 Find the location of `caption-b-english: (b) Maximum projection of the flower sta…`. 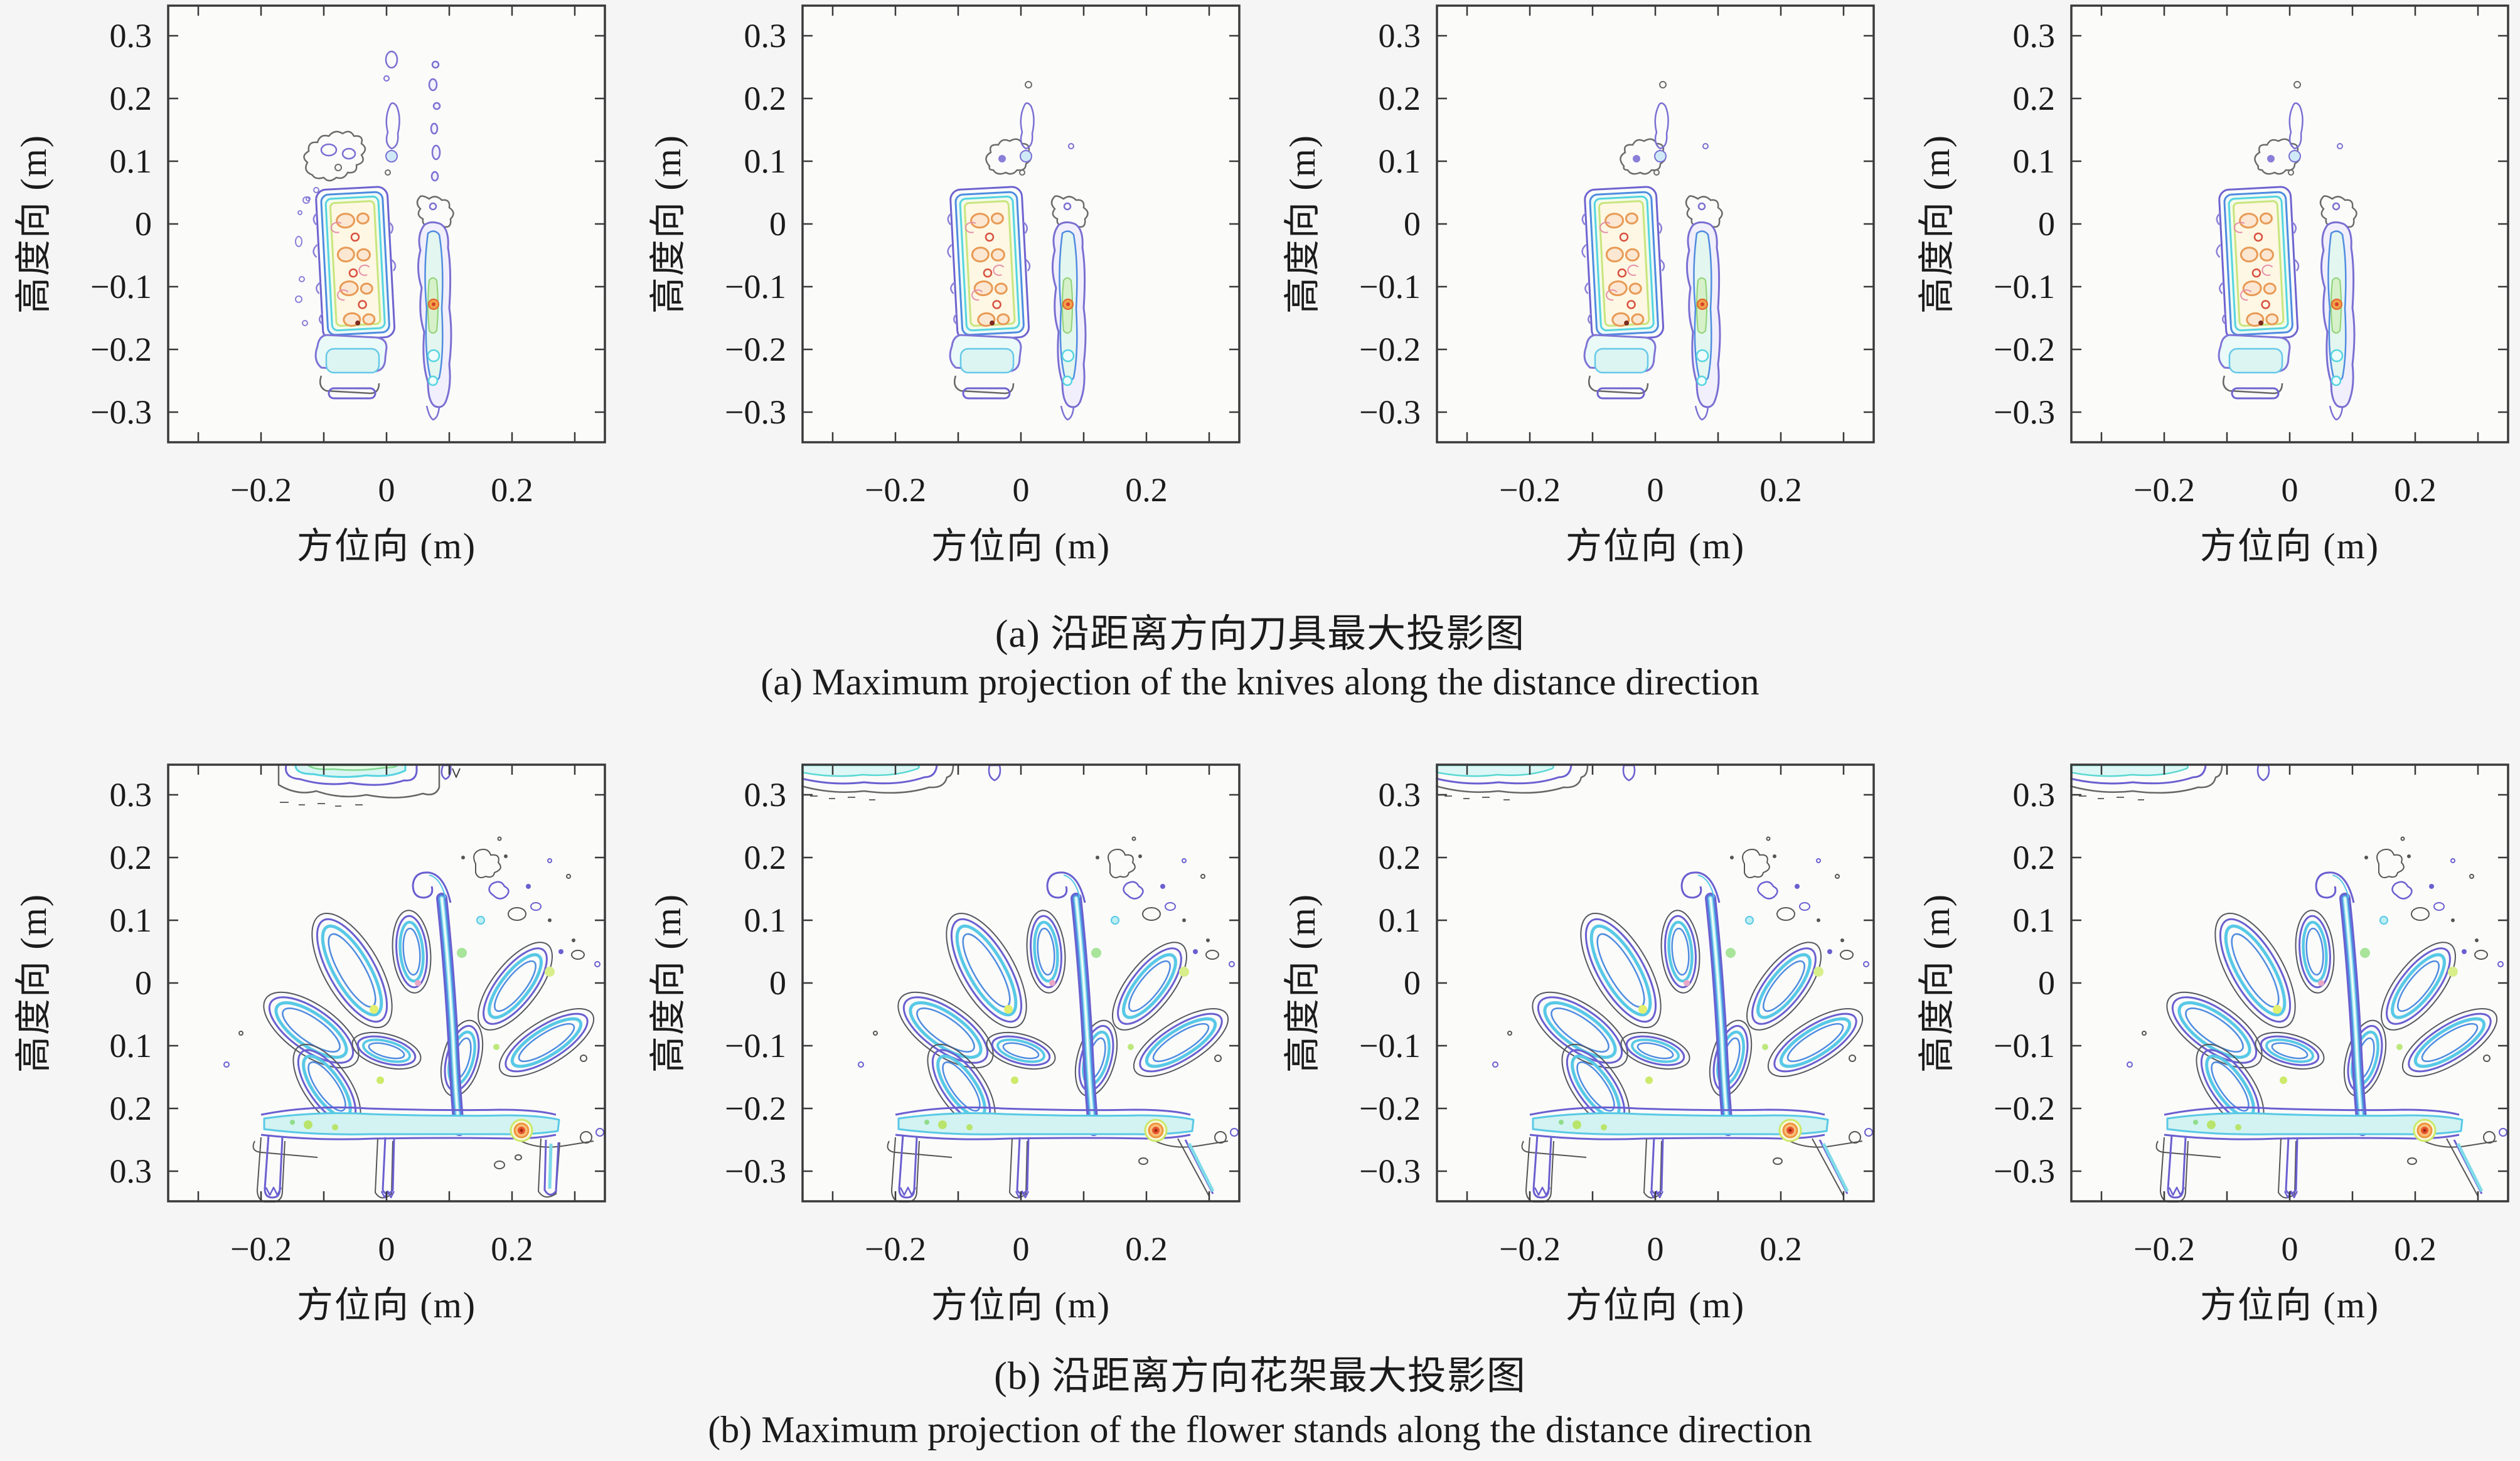

caption-b-english: (b) Maximum projection of the flower sta… is located at coordinates (1260, 1430).